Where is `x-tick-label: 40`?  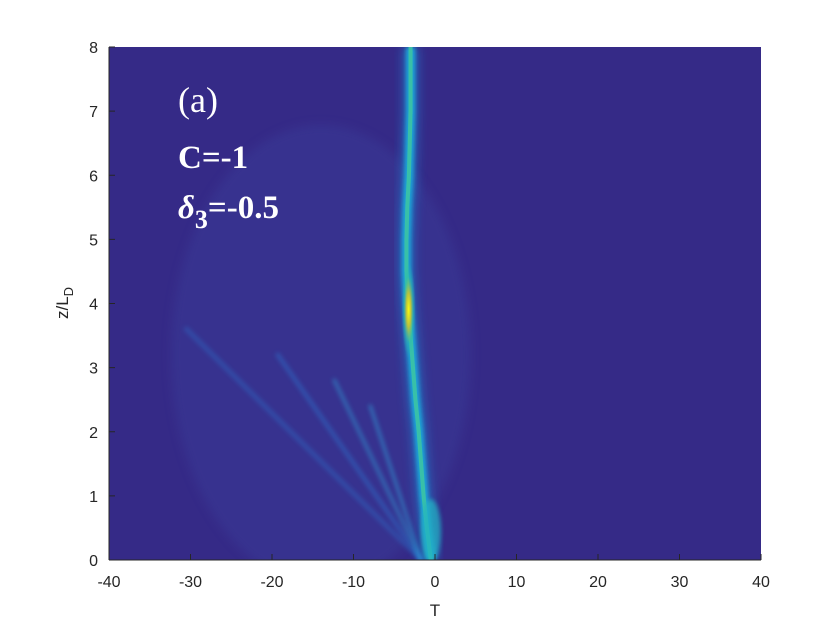 x-tick-label: 40 is located at coordinates (761, 582).